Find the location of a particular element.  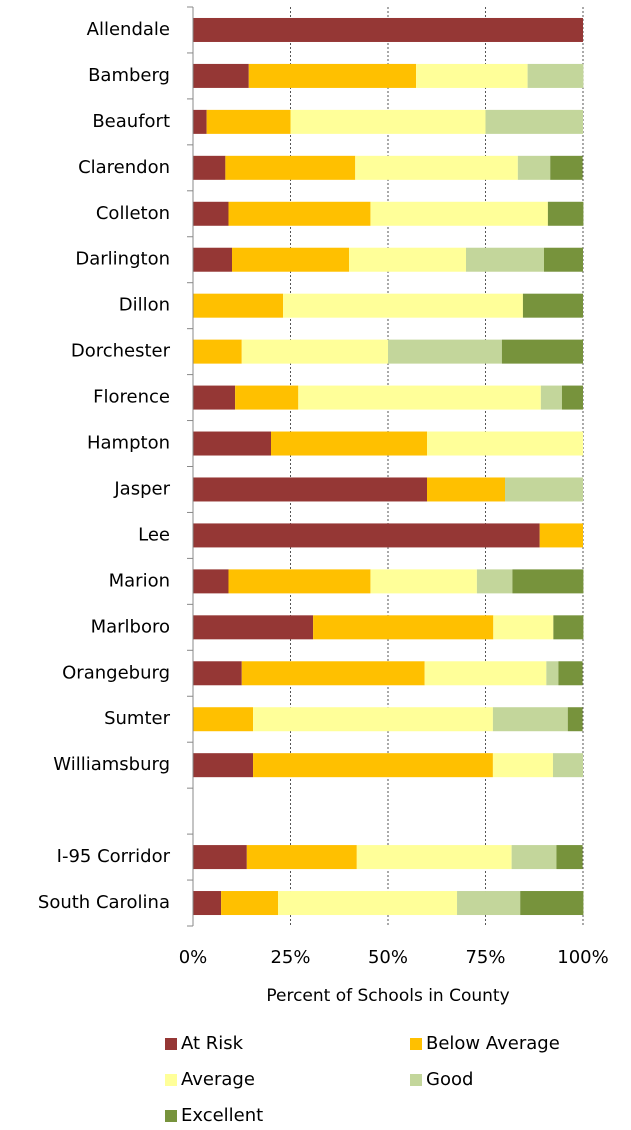

x-tick-label: 75% is located at coordinates (485, 957).